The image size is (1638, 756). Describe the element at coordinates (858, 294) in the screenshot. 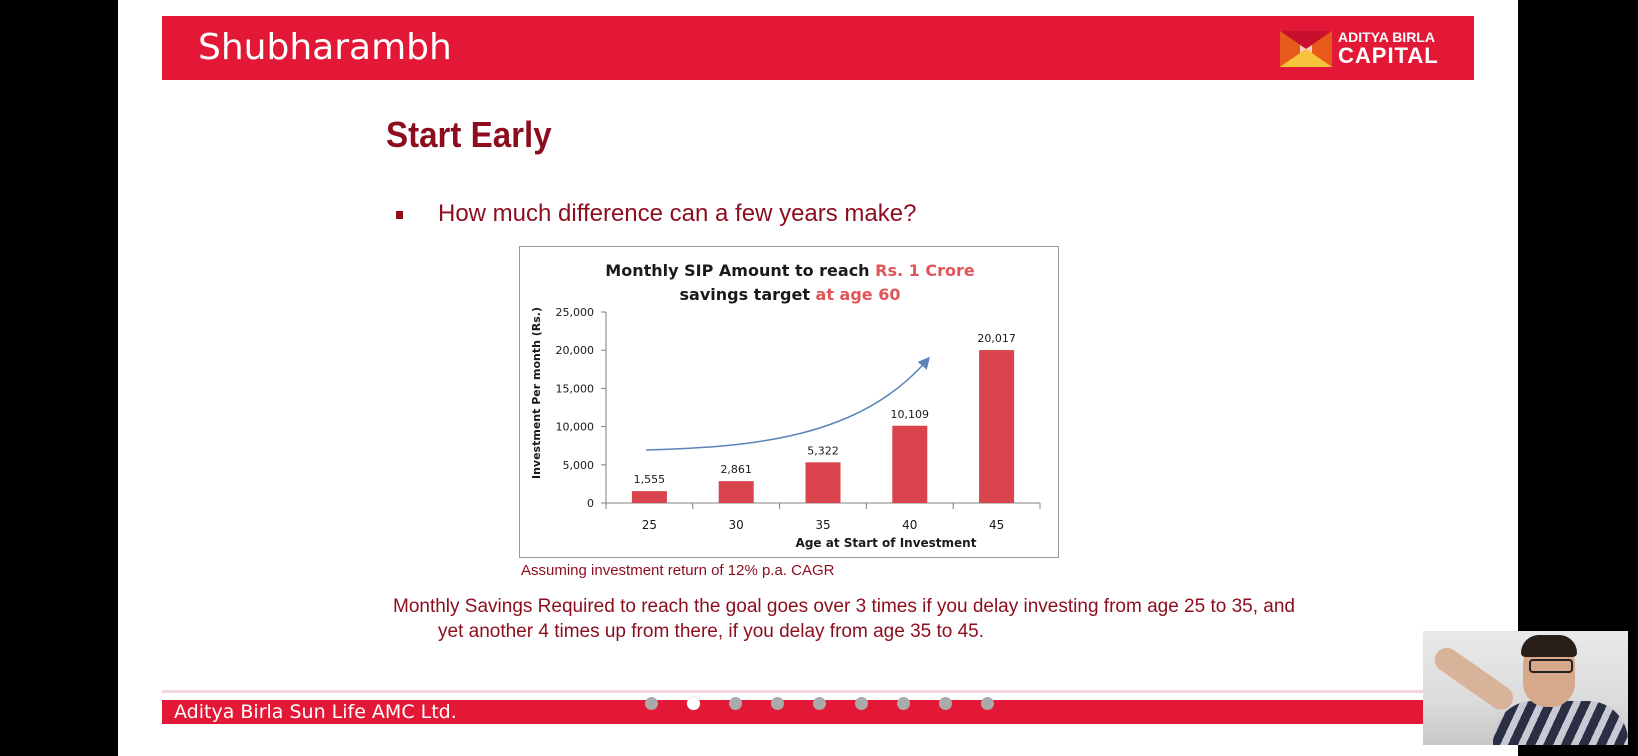

I see `chart-subtitle-highlight: at age 60` at that location.